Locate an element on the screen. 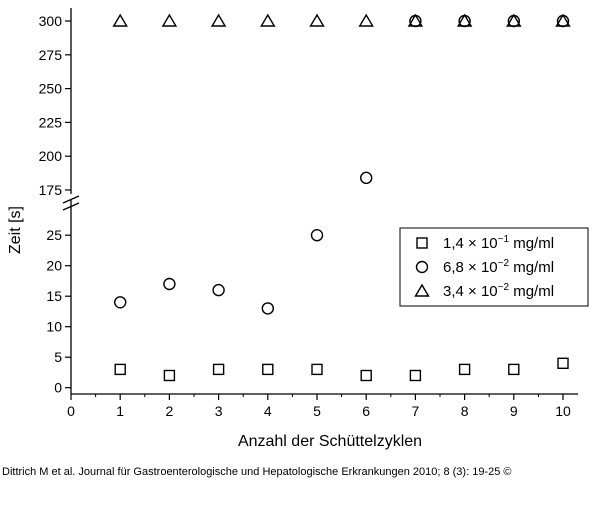 The image size is (600, 523). y-tick-label: 20 is located at coordinates (54, 266).